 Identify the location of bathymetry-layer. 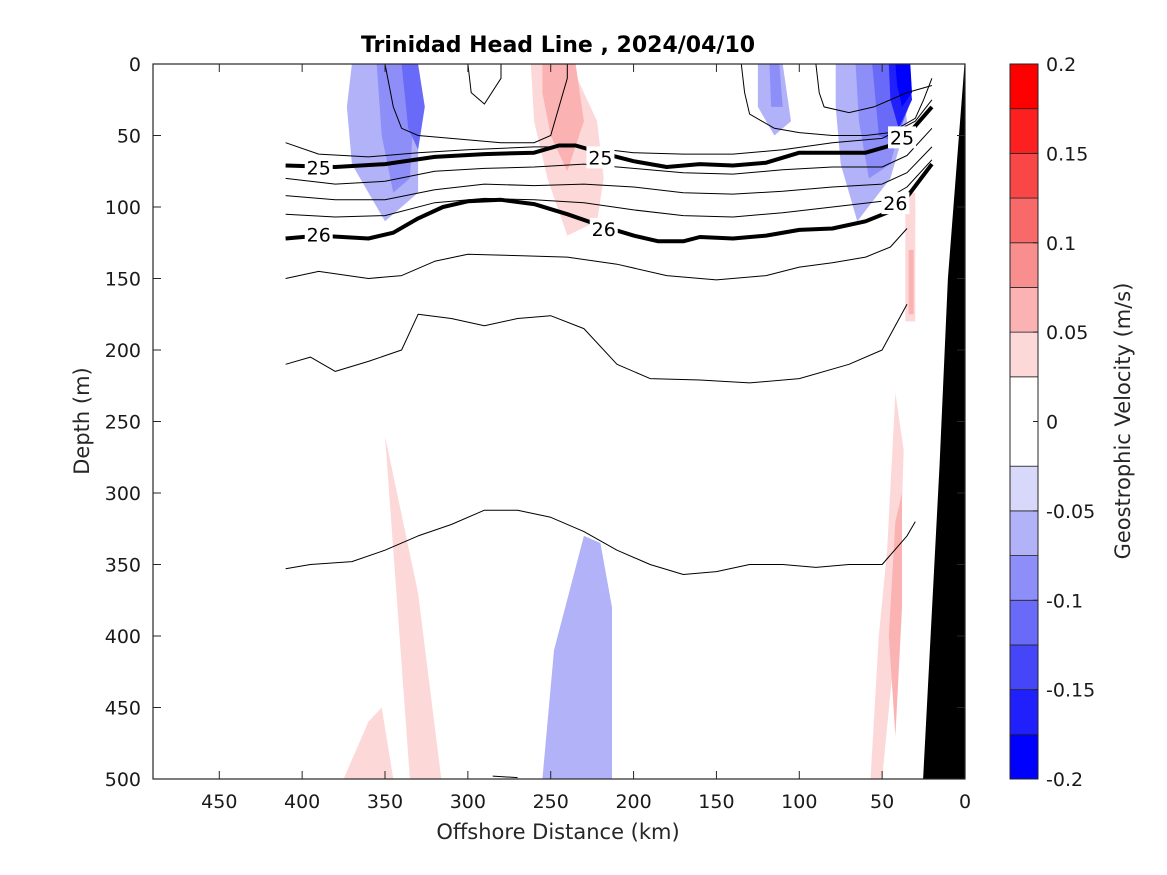
(944, 421).